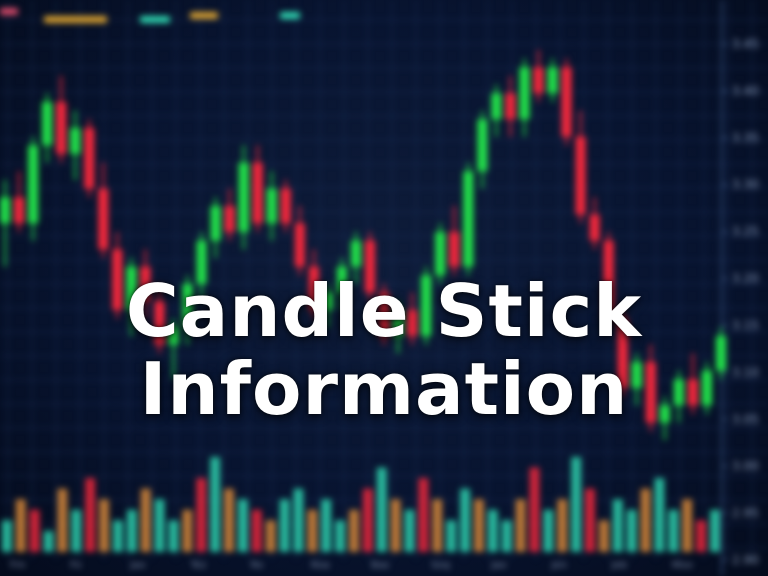  What do you see at coordinates (745, 466) in the screenshot?
I see `price-tick-label: 3.00` at bounding box center [745, 466].